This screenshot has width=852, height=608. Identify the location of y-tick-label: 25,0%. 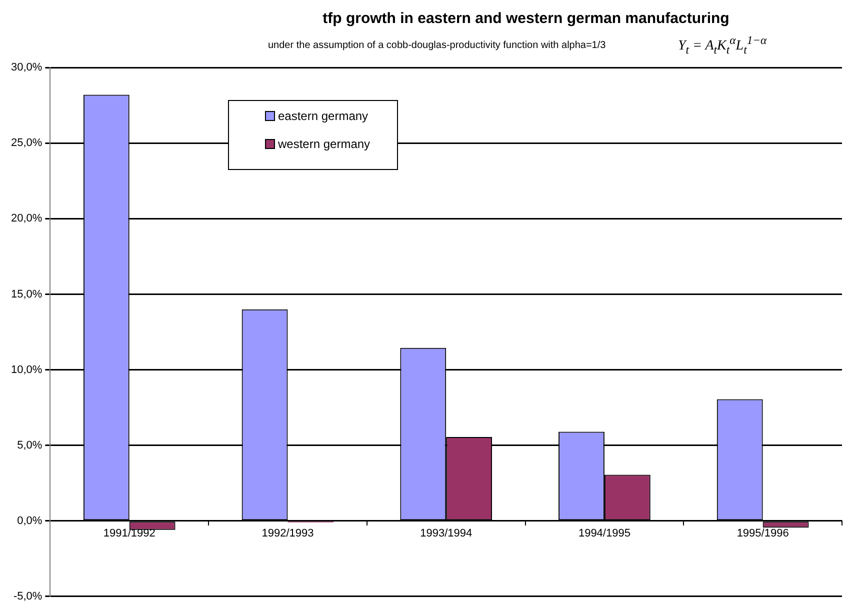
(26, 143).